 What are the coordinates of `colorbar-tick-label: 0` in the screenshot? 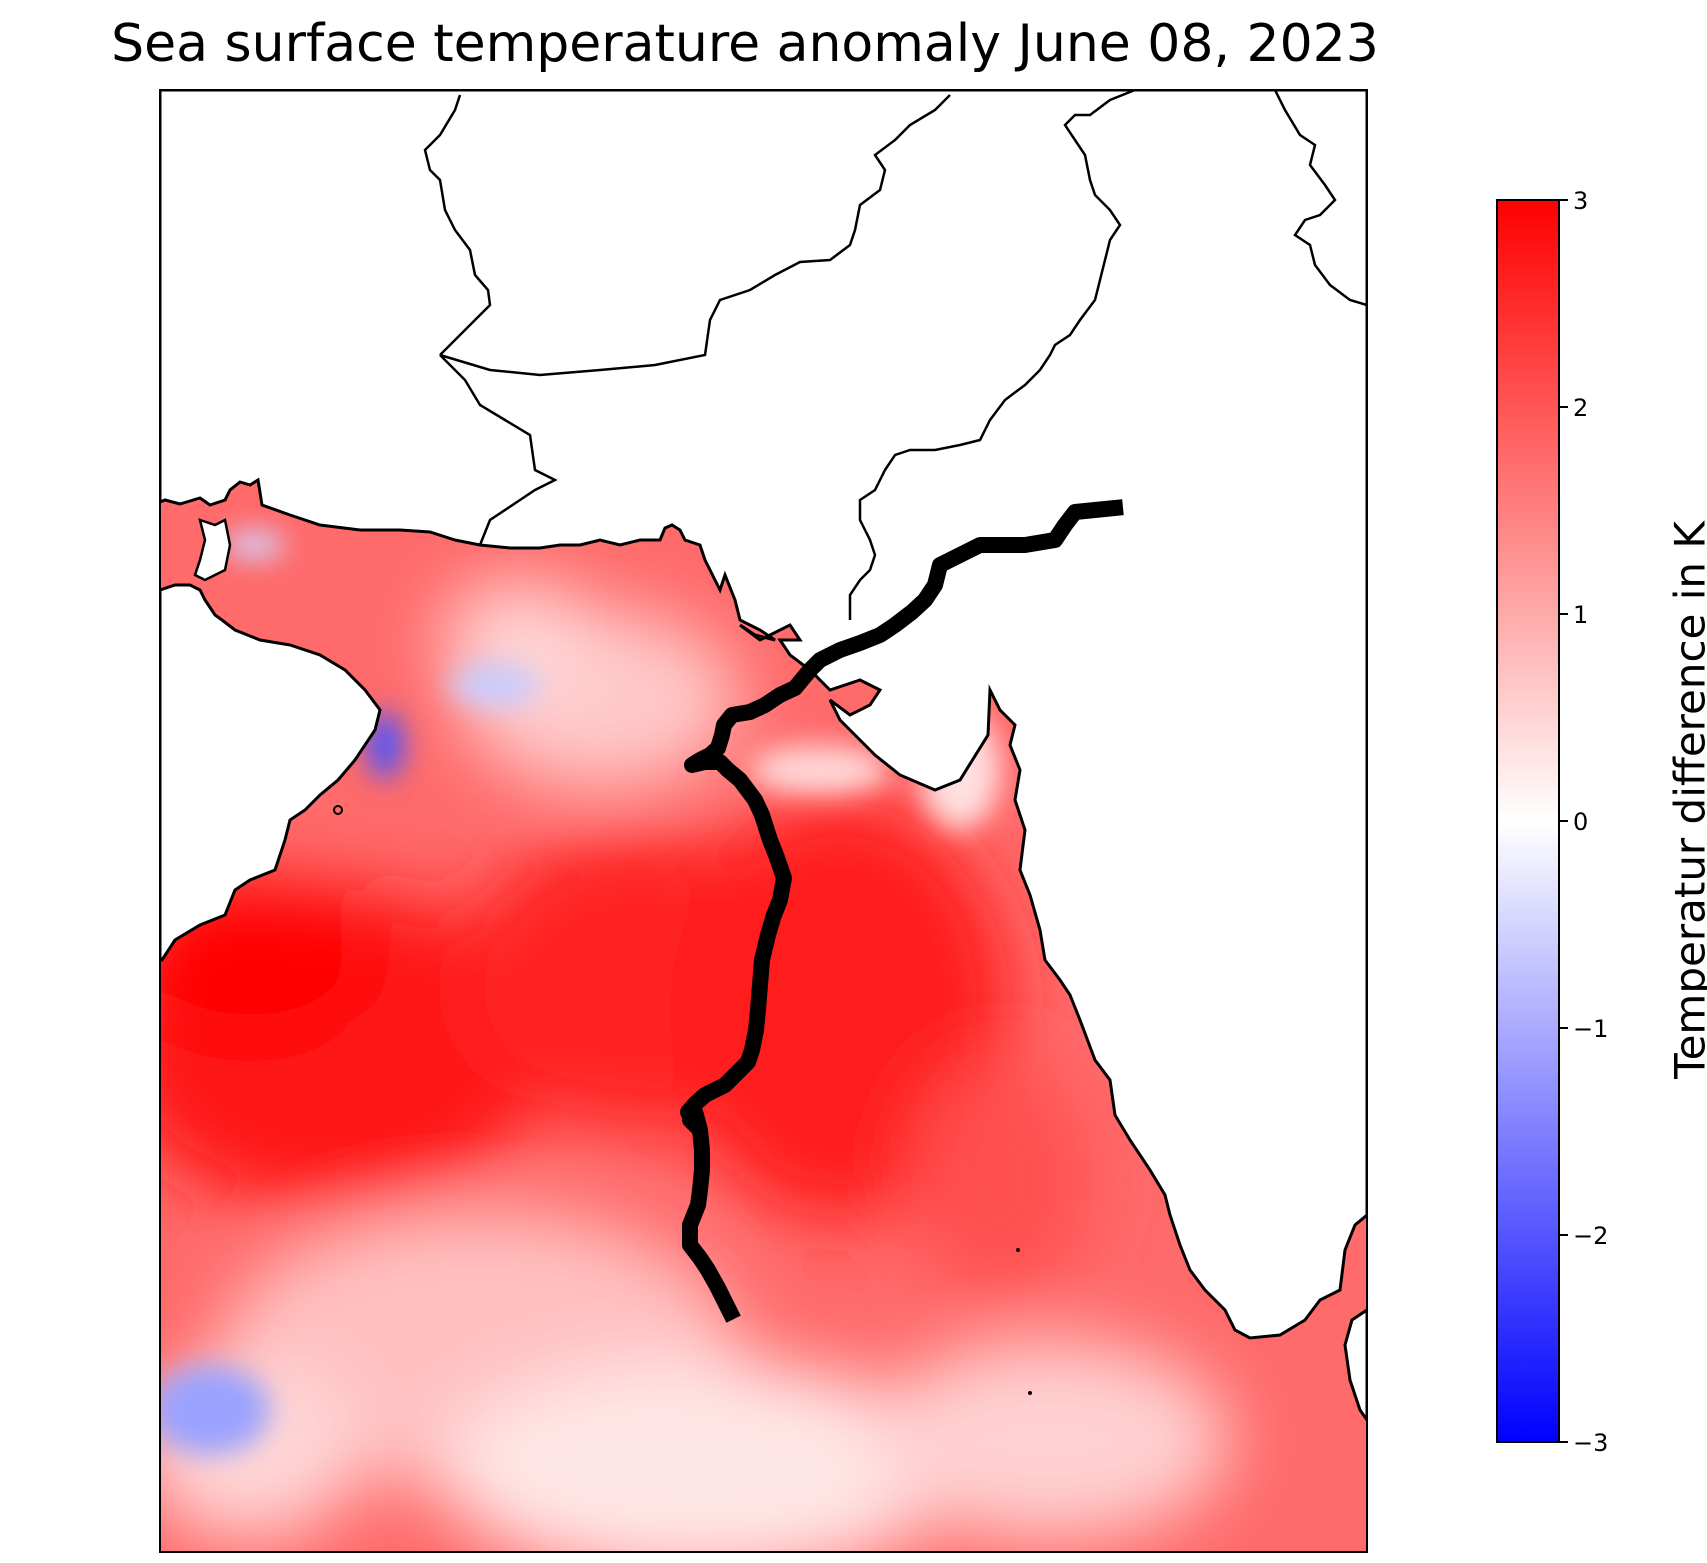 It's located at (1580, 822).